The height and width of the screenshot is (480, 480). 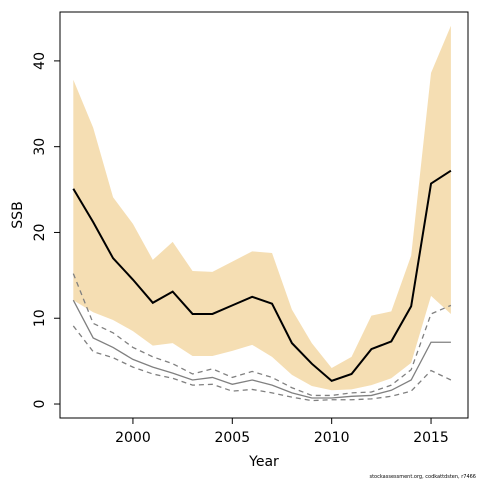 What do you see at coordinates (133, 438) in the screenshot?
I see `x-tick-label: 2000` at bounding box center [133, 438].